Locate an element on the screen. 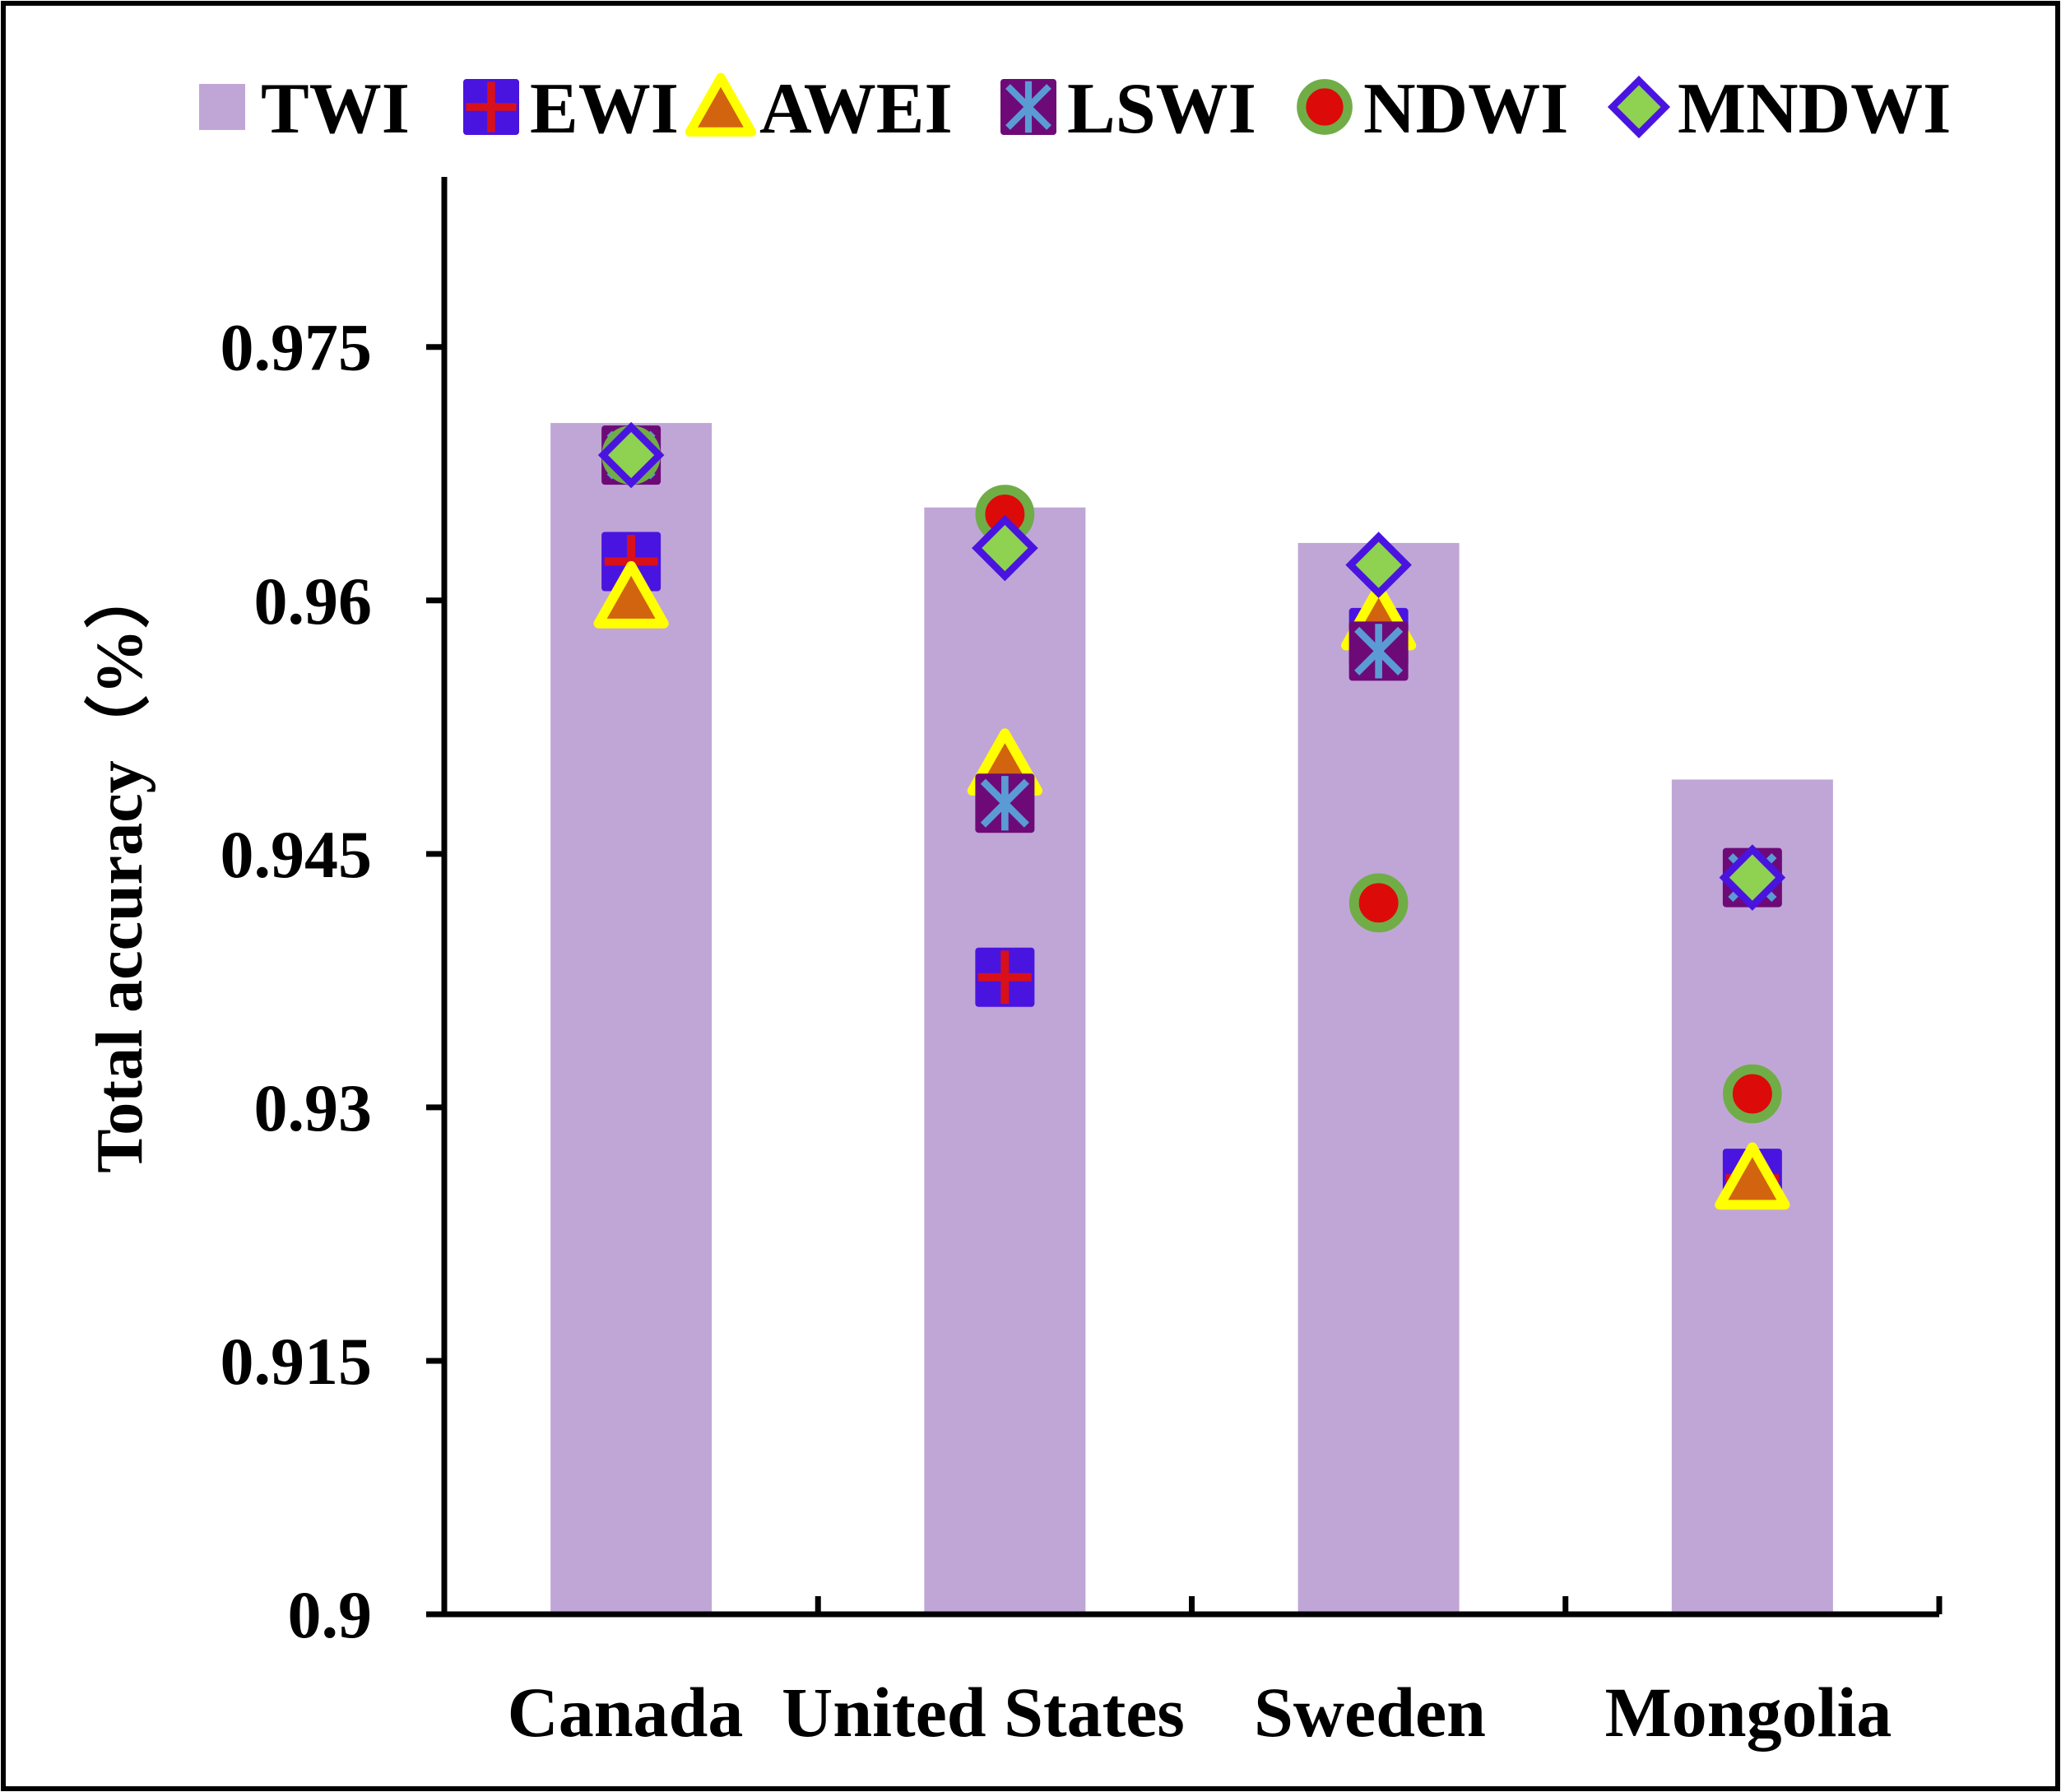 The height and width of the screenshot is (1792, 2061). marker-mndwi-mongolia-shape is located at coordinates (1752, 877).